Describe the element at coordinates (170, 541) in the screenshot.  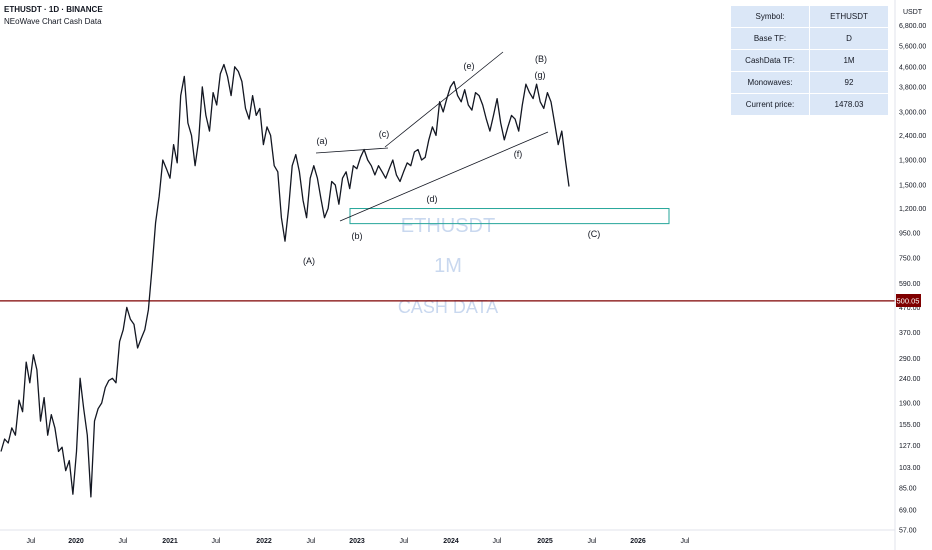
I see `time-tick-label: 2021` at that location.